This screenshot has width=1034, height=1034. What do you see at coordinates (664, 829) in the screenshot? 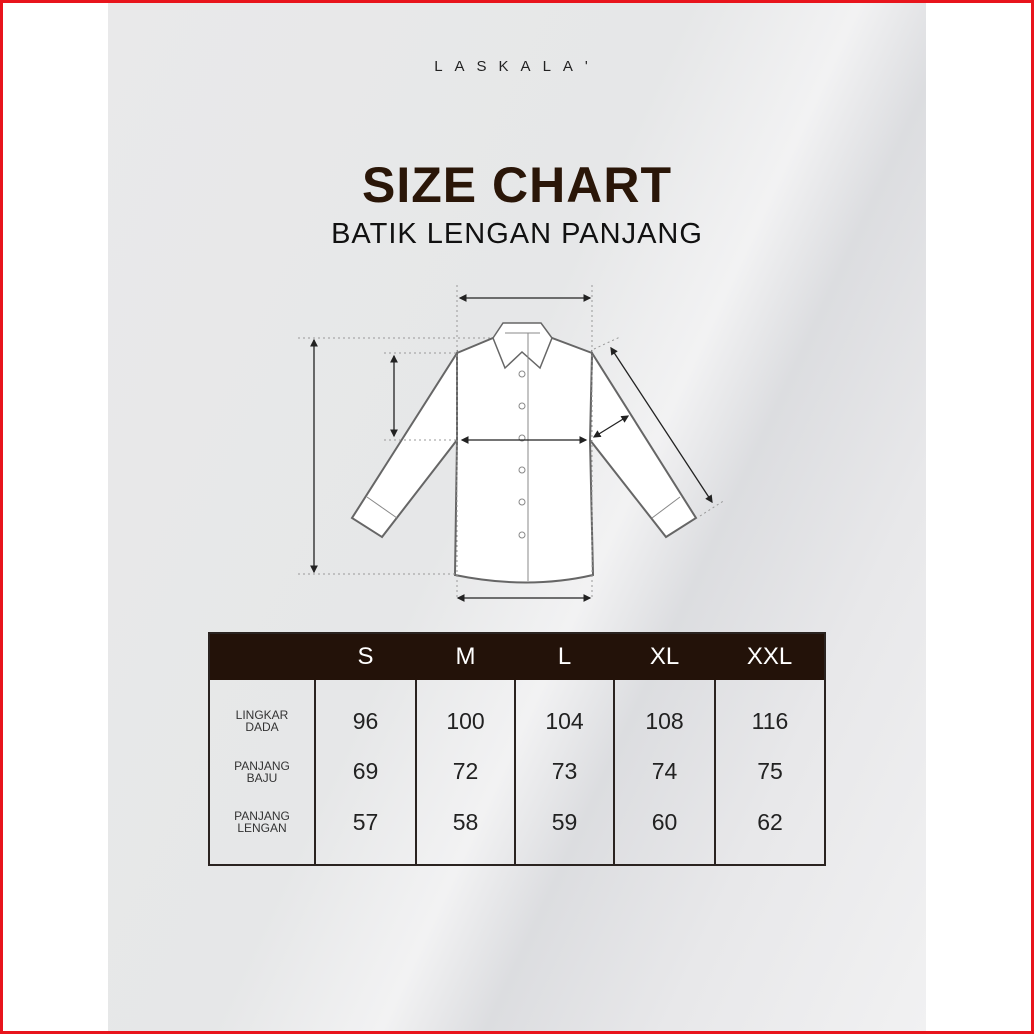
I see `cell: 60` at bounding box center [664, 829].